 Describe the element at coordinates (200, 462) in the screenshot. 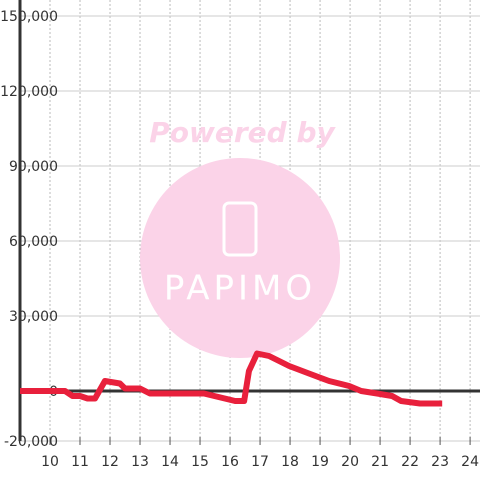

I see `x-tick-label: 15` at that location.